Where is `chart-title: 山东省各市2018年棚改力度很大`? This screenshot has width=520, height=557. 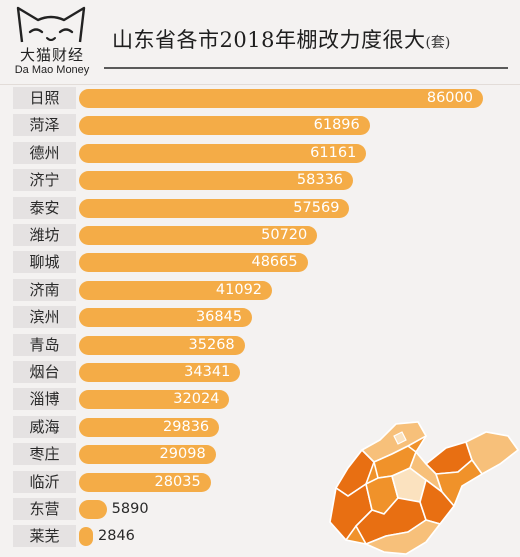 chart-title: 山东省各市2018年棚改力度很大 is located at coordinates (269, 40).